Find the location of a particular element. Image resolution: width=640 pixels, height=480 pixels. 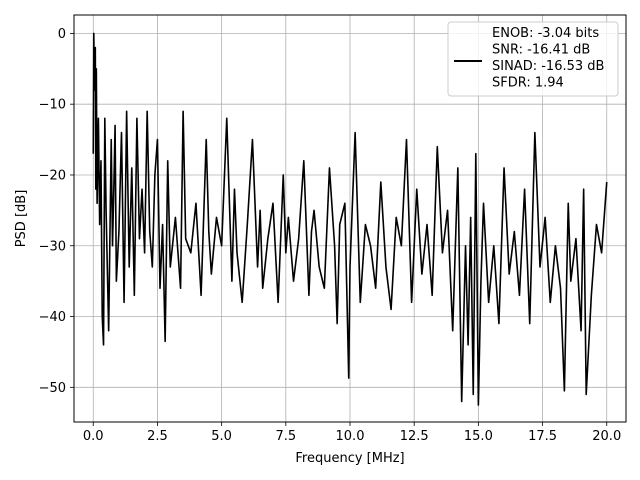

y-tick-label: 0 is located at coordinates (62, 34).